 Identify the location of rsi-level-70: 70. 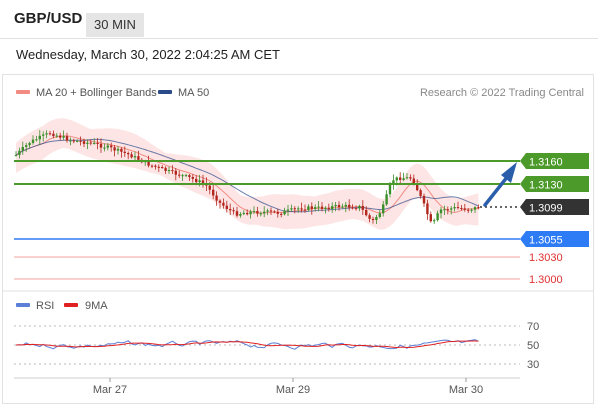
(533, 327).